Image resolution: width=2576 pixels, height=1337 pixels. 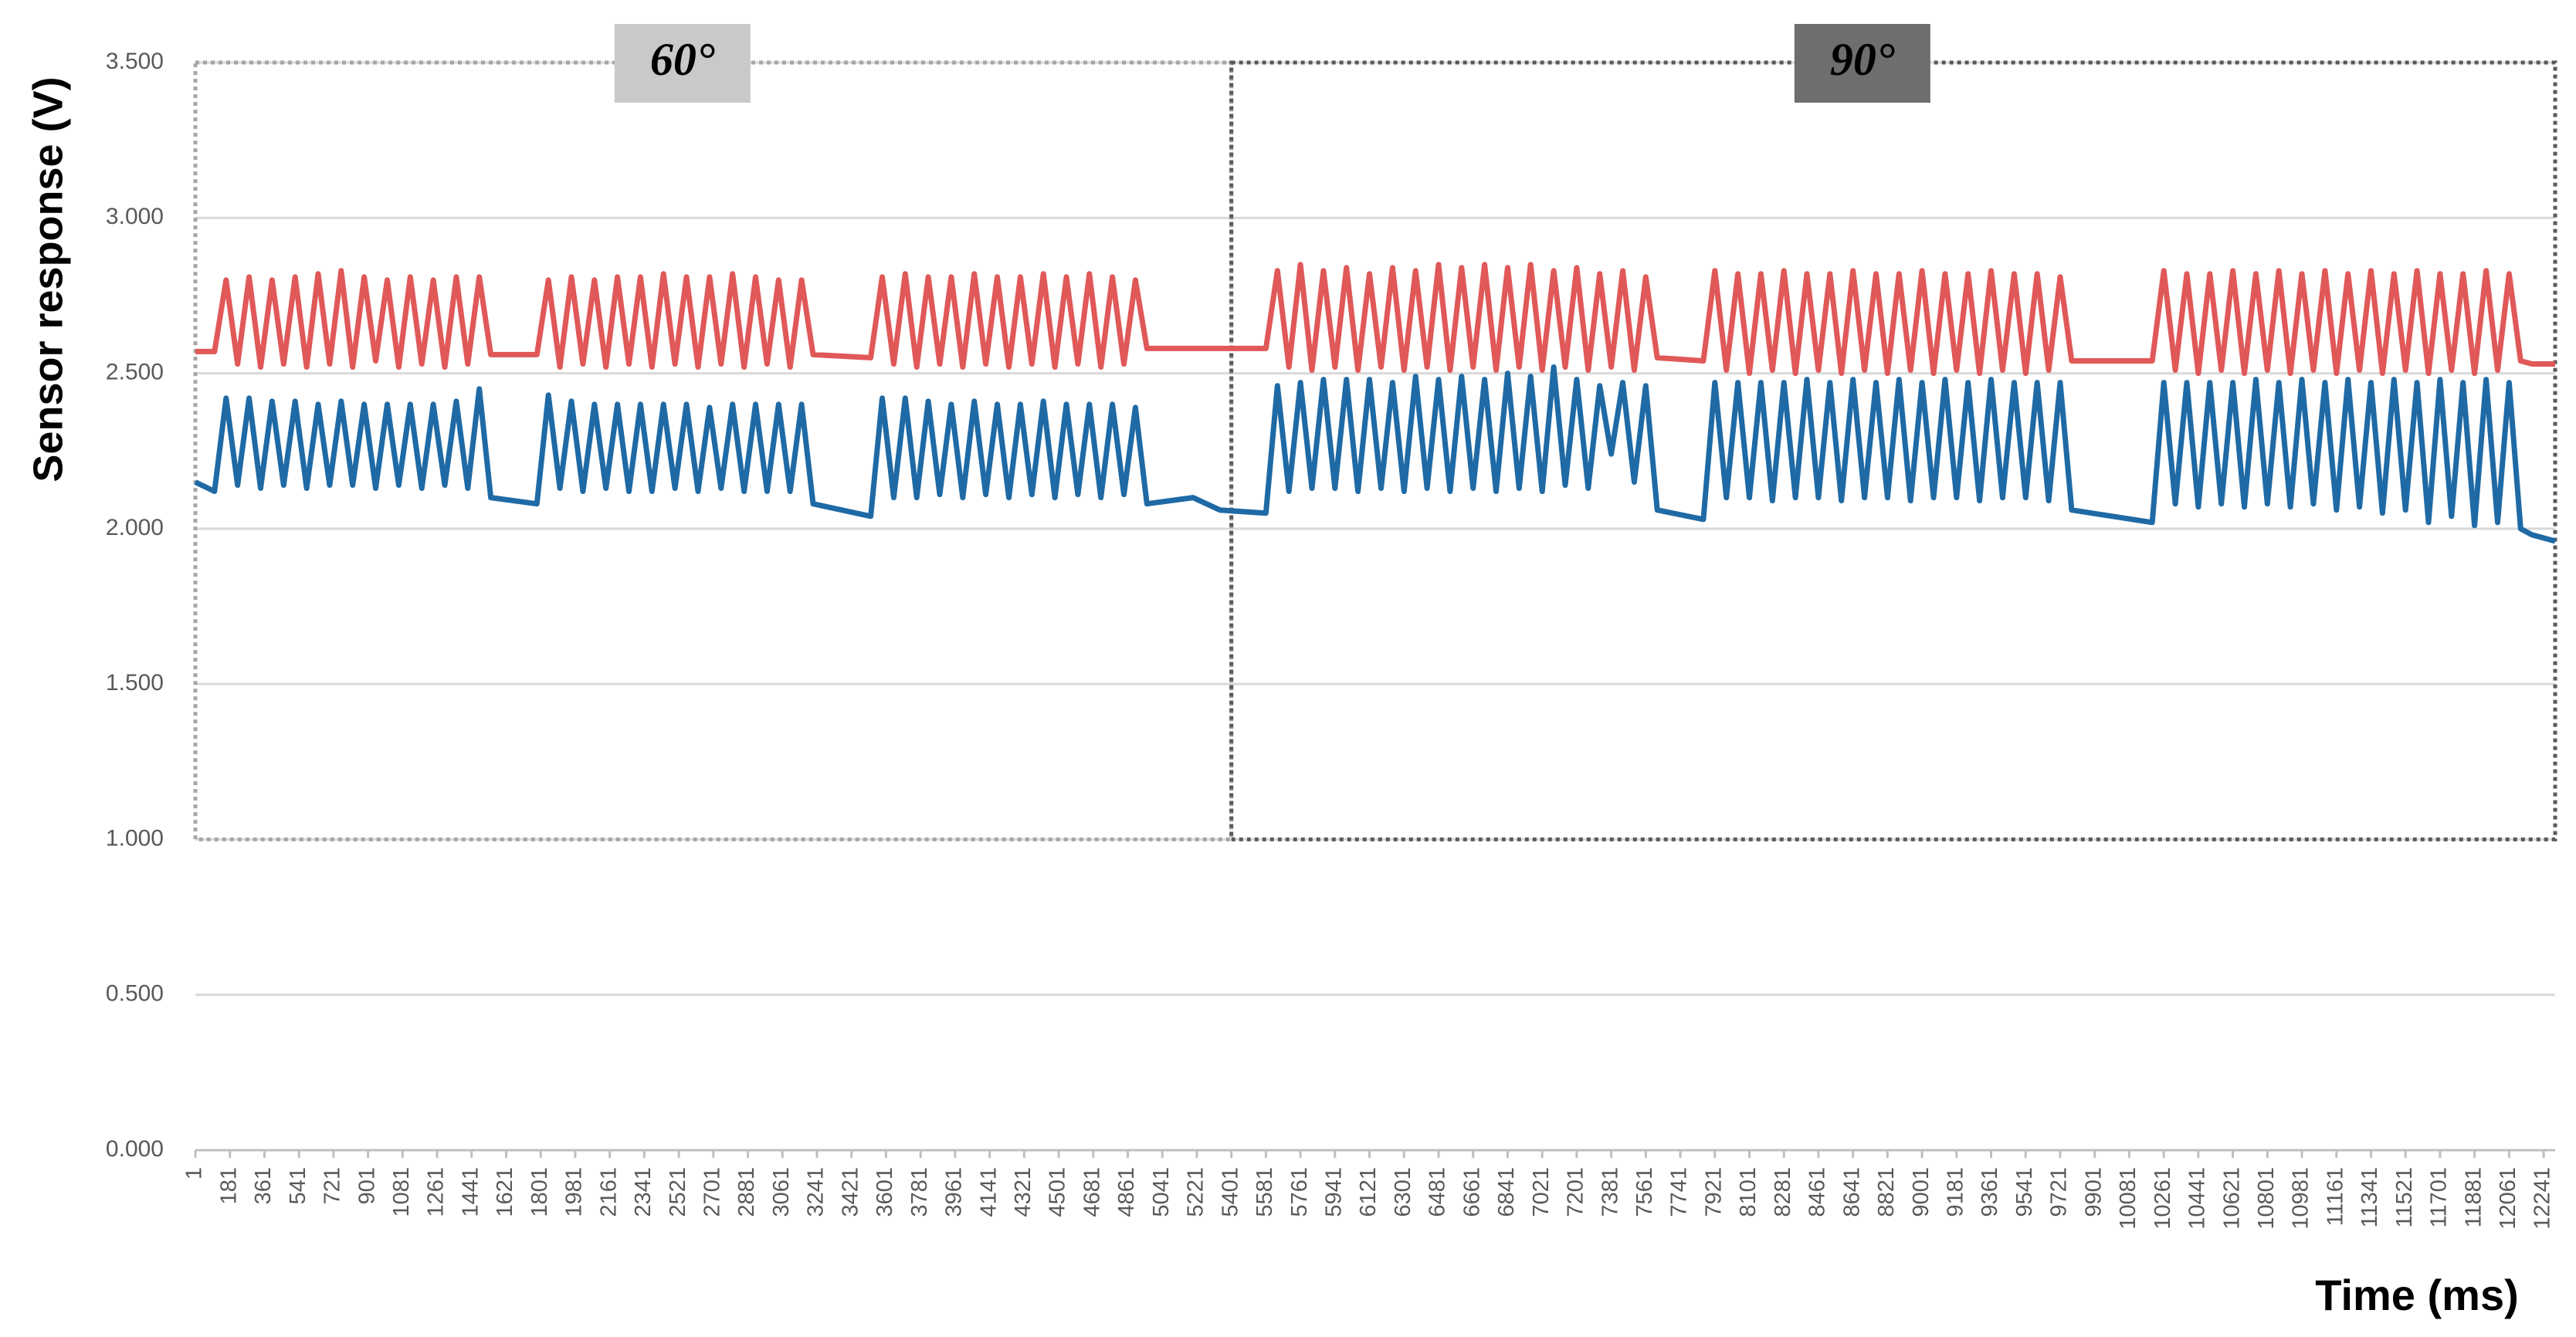 What do you see at coordinates (608, 1192) in the screenshot?
I see `x-tick-label: 2161` at bounding box center [608, 1192].